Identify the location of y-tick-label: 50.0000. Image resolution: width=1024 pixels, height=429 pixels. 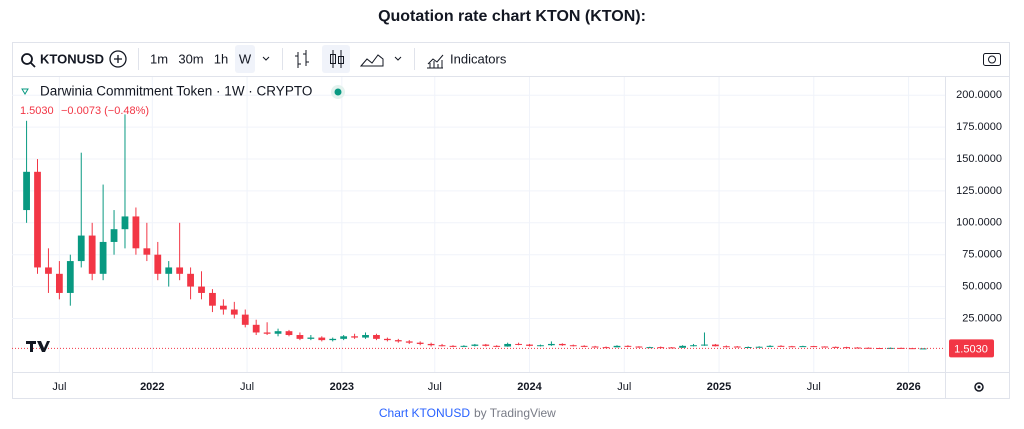
(982, 286).